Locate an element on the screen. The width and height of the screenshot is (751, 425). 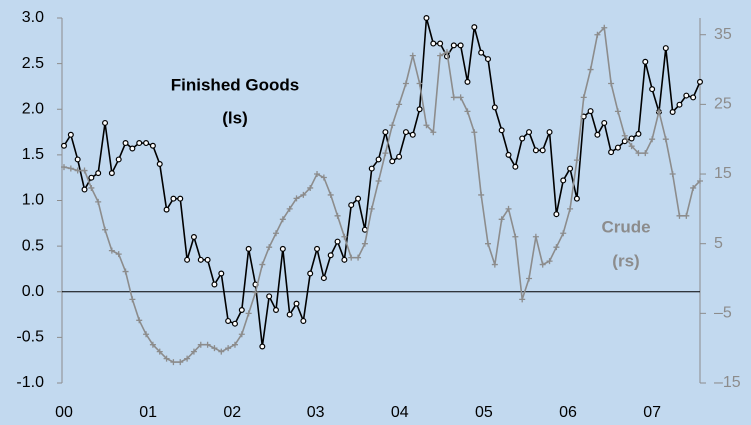
x-tick-label: 05 is located at coordinates (484, 412).